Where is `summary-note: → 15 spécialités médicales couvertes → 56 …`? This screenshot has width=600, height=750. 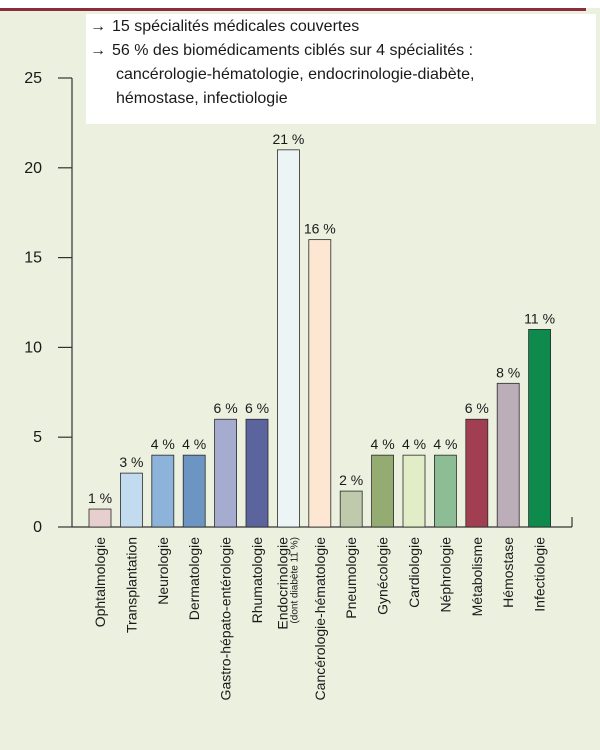 summary-note: → 15 spécialités médicales couvertes → 56 … is located at coordinates (341, 69).